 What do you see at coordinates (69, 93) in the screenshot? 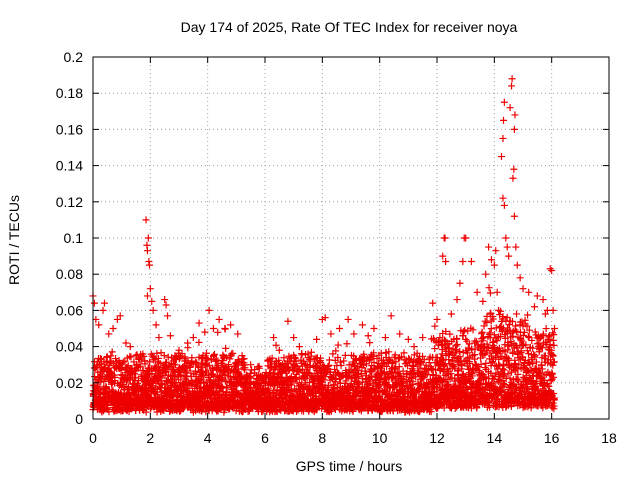
I see `y-tick-label: 0.18` at bounding box center [69, 93].